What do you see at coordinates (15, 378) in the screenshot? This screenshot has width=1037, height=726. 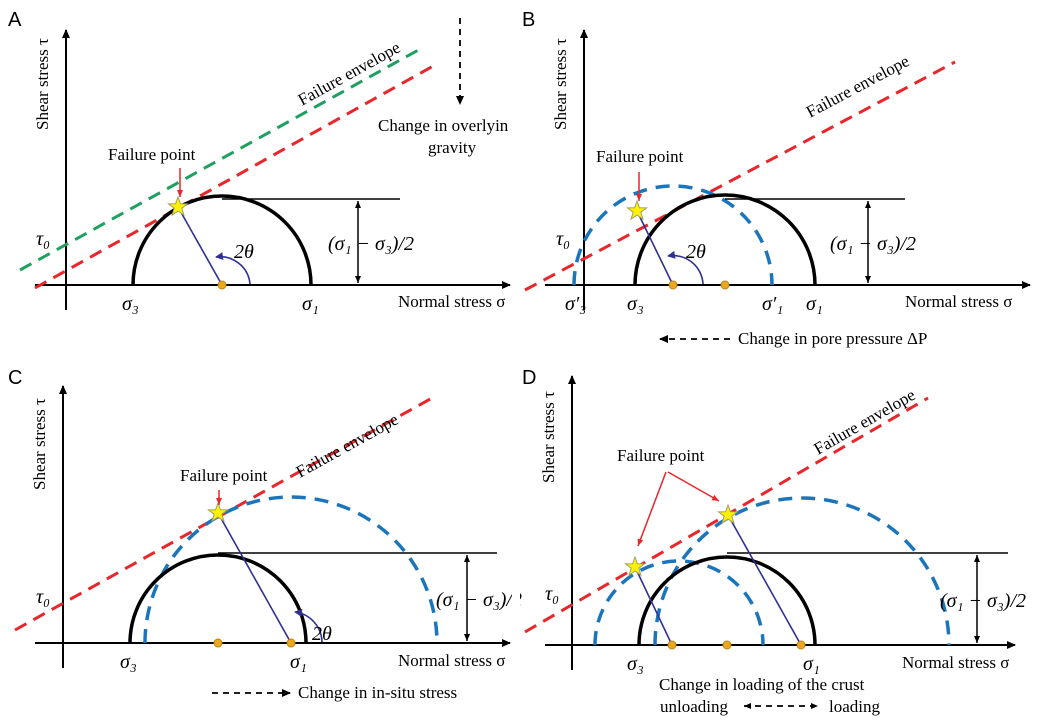 I see `panel-letter: C` at bounding box center [15, 378].